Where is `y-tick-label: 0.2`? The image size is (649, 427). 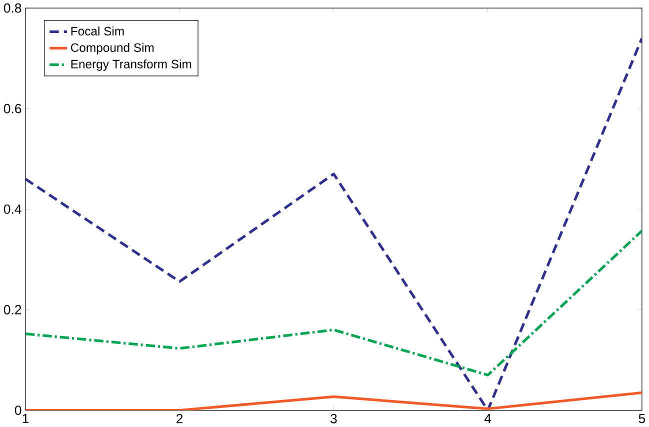 y-tick-label: 0.2 is located at coordinates (13, 310).